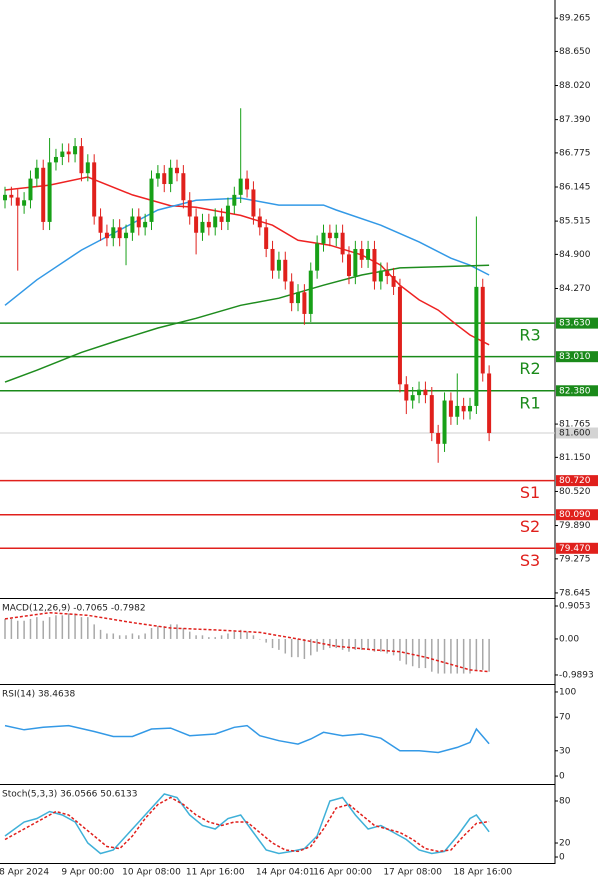 This screenshot has height=880, width=600. Describe the element at coordinates (567, 692) in the screenshot. I see `y-tick-label: 100` at that location.